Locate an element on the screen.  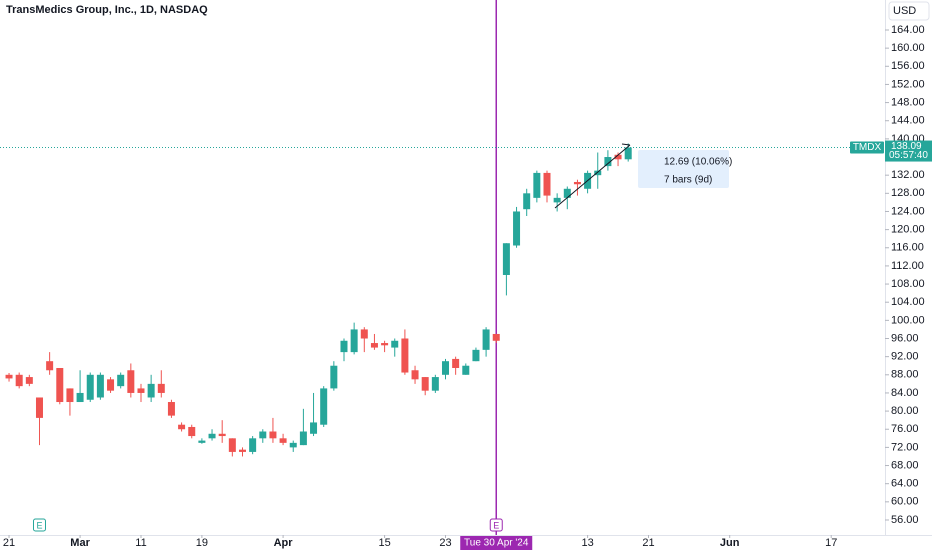
y-tick-label: 64.00 is located at coordinates (905, 484).